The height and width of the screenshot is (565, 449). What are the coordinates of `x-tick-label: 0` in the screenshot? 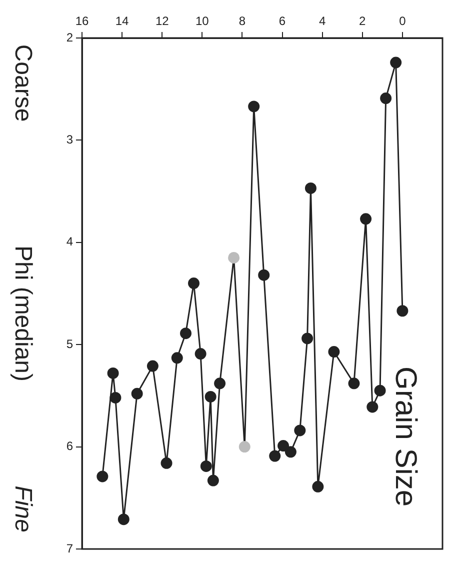 It's located at (402, 21).